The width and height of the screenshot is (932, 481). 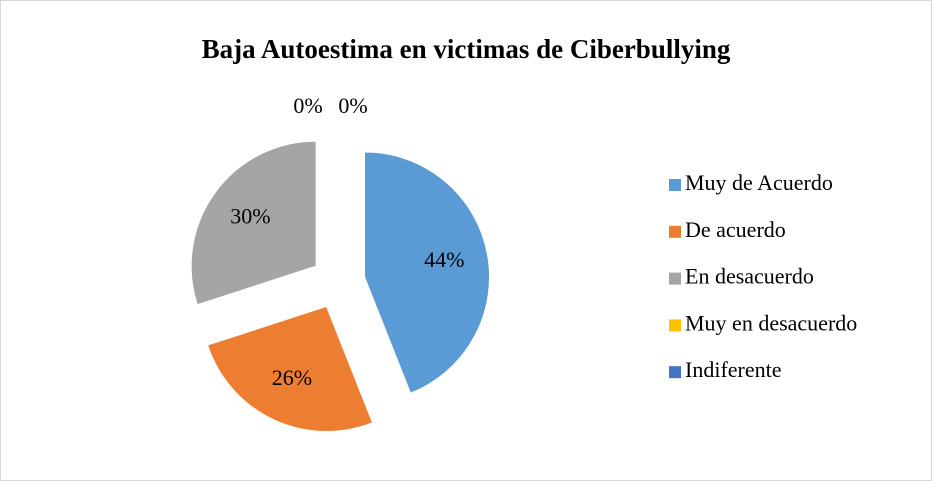 What do you see at coordinates (292, 377) in the screenshot?
I see `data-label: 26%` at bounding box center [292, 377].